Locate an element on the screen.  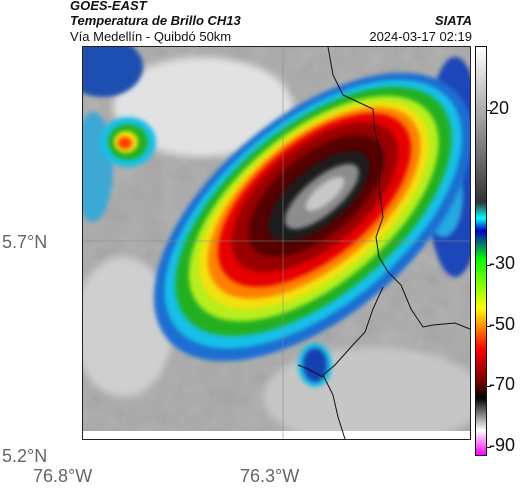
lat-label: 5.2°N is located at coordinates (25, 456).